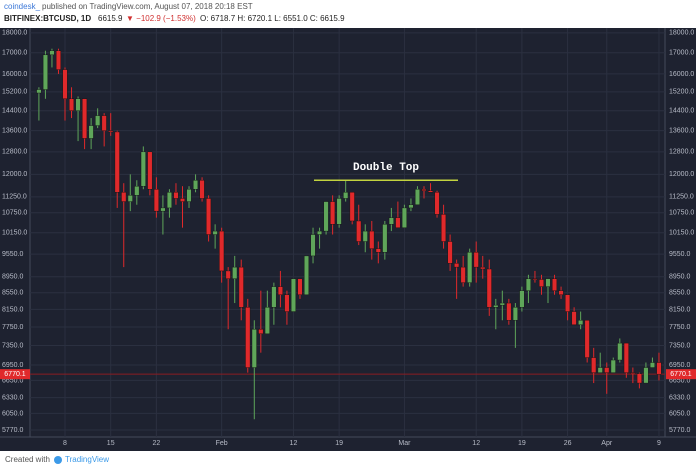 The image size is (696, 474). What do you see at coordinates (87, 459) in the screenshot?
I see `footer-brand: TradingView` at bounding box center [87, 459].